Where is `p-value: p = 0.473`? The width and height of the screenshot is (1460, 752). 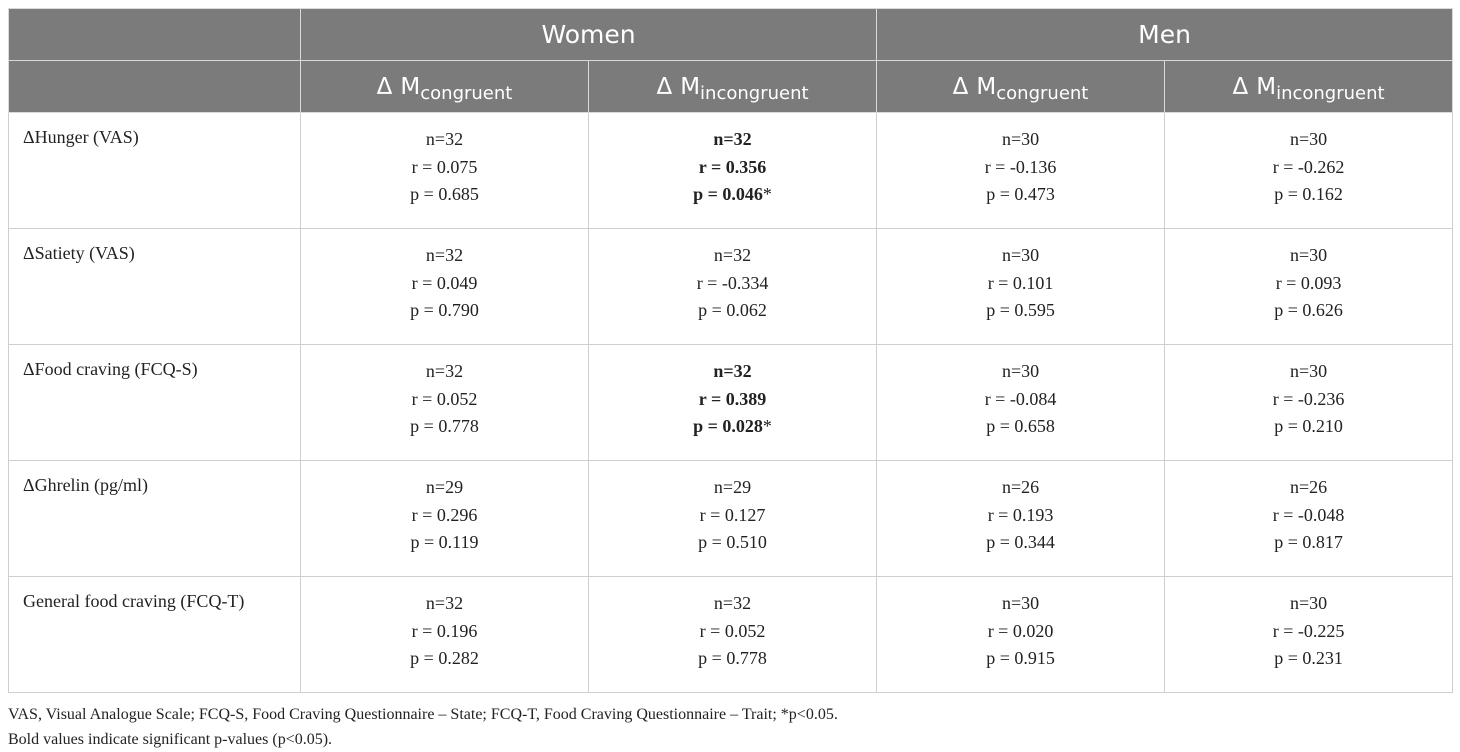
p-value: p = 0.473 is located at coordinates (1020, 194).